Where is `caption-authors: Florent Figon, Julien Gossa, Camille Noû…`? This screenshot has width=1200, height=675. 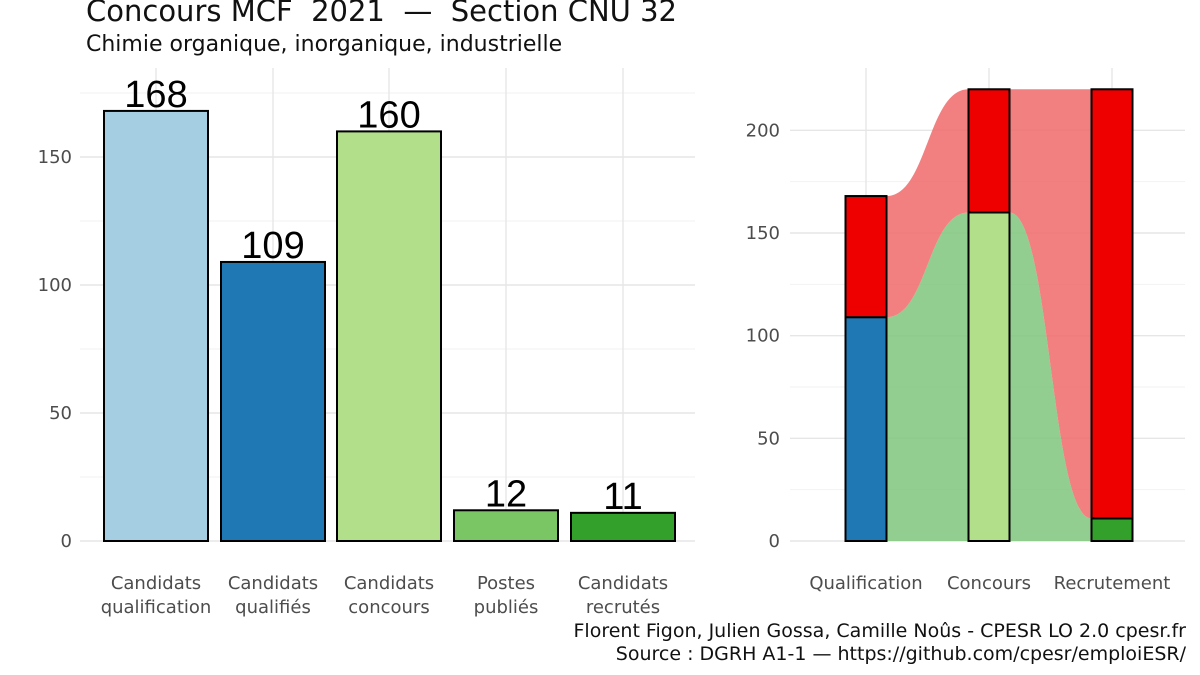 caption-authors: Florent Figon, Julien Gossa, Camille Noû… is located at coordinates (879, 631).